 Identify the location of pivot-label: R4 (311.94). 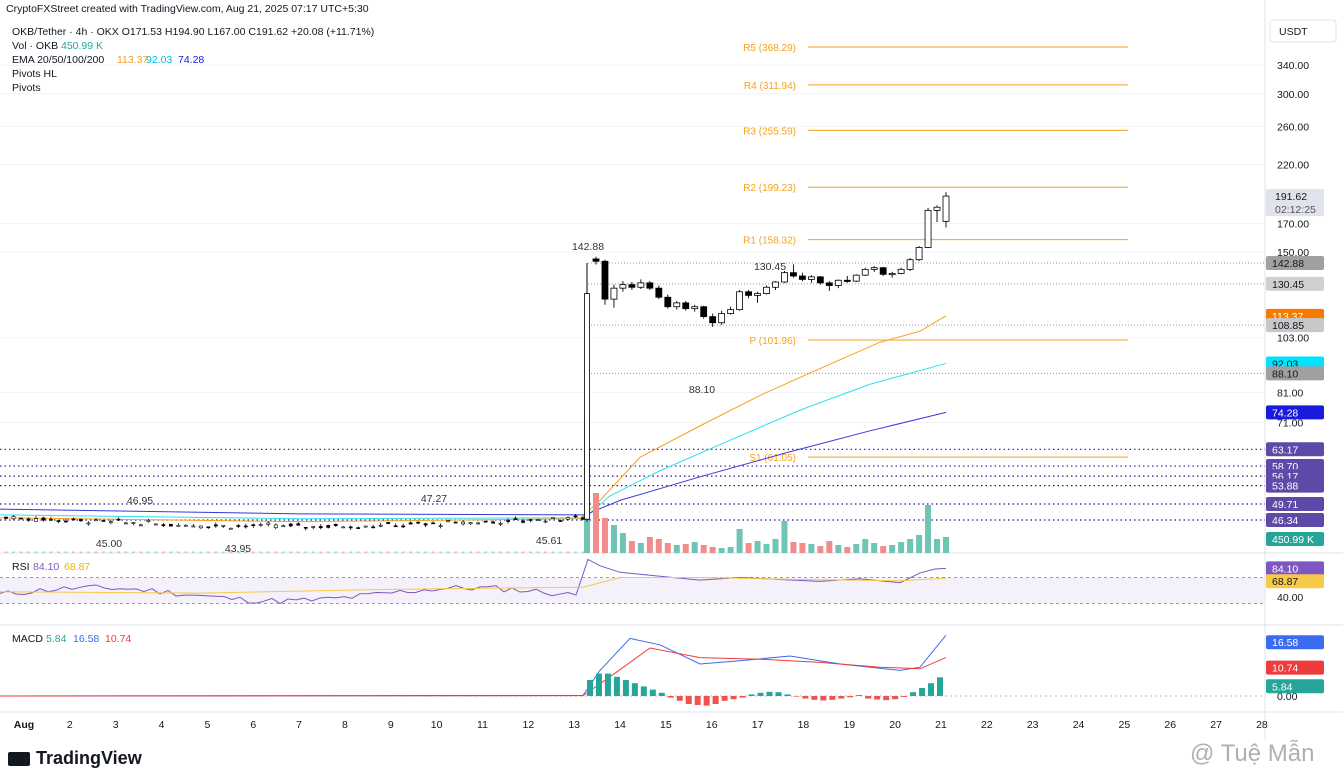
(770, 86).